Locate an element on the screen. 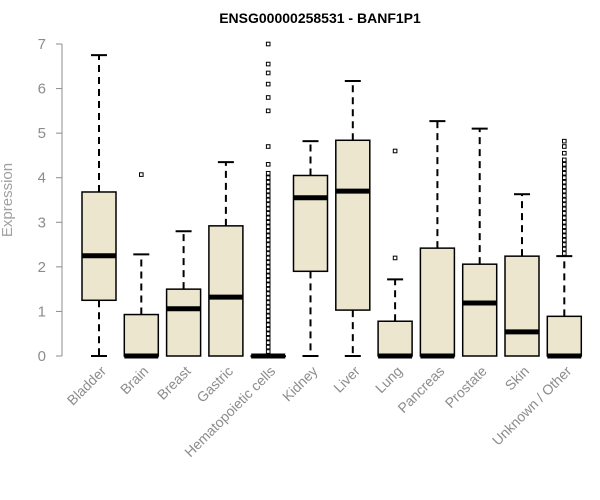  y-tick-label: 4 is located at coordinates (42, 178).